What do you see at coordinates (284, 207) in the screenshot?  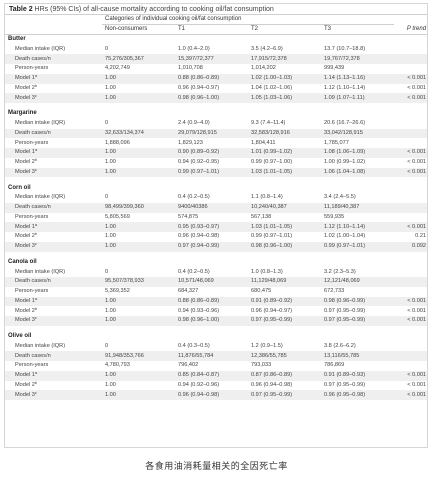 I see `table-cell: 10,240/40,387` at bounding box center [284, 207].